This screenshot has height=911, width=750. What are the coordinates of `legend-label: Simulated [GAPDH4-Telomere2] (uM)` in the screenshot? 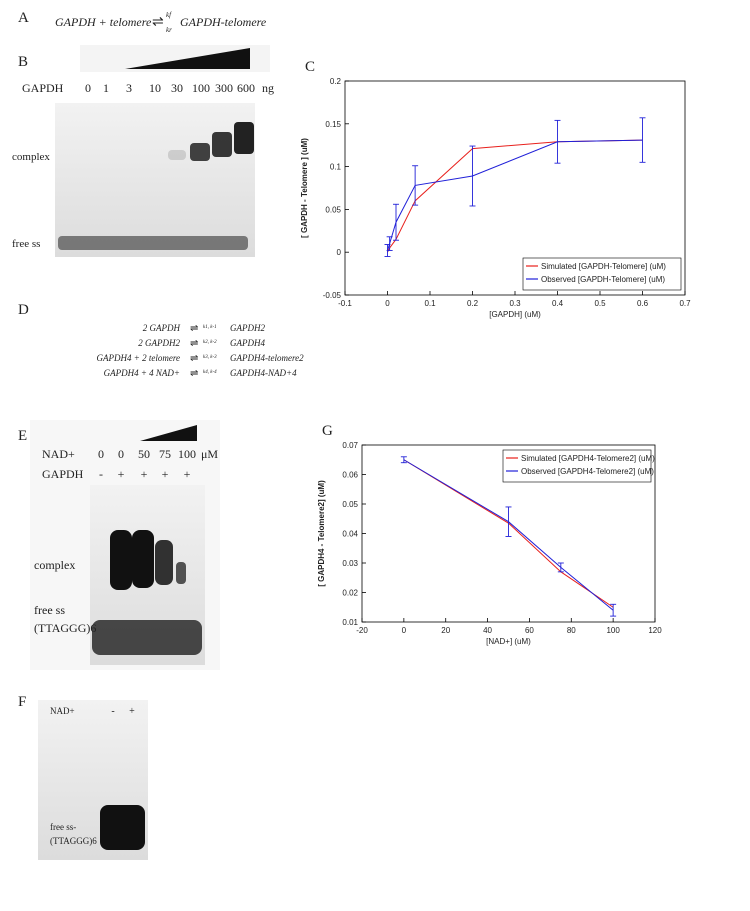 It's located at (588, 458).